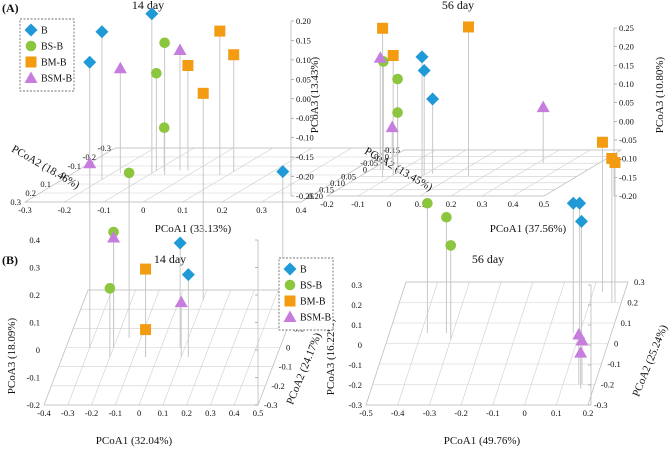 This screenshot has height=474, width=669. I want to click on y-tick-label: 0.10, so click(337, 183).